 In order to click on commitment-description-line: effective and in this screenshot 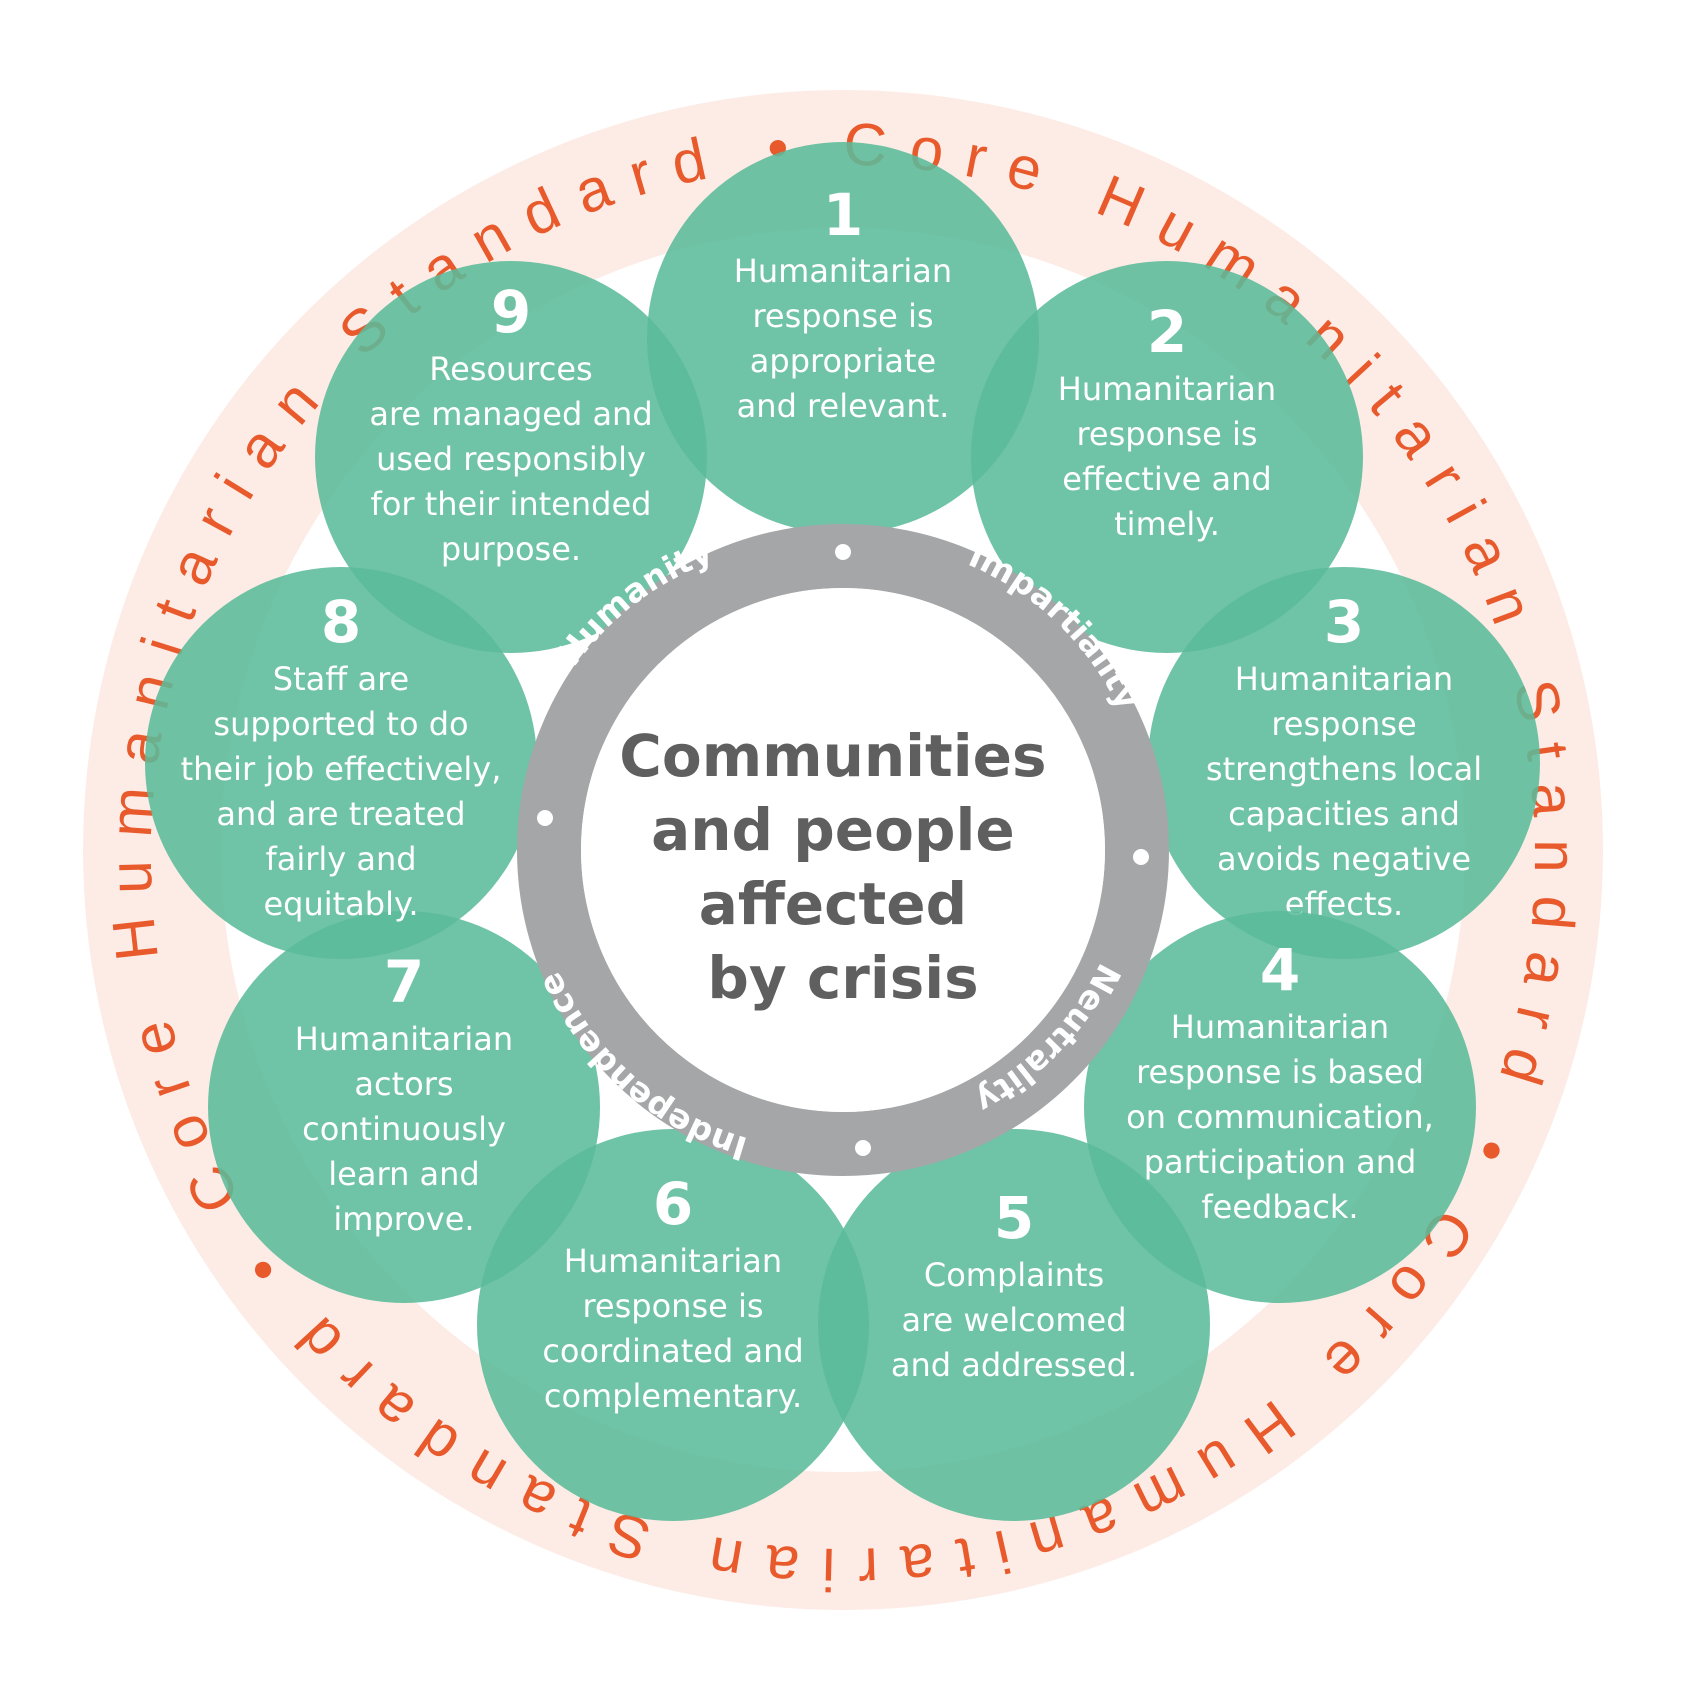, I will do `click(1166, 479)`.